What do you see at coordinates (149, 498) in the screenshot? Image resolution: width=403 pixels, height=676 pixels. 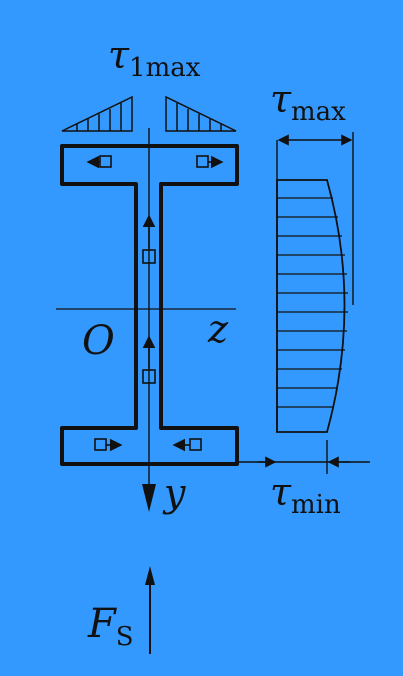 I see `y-axis-arrowhead` at bounding box center [149, 498].